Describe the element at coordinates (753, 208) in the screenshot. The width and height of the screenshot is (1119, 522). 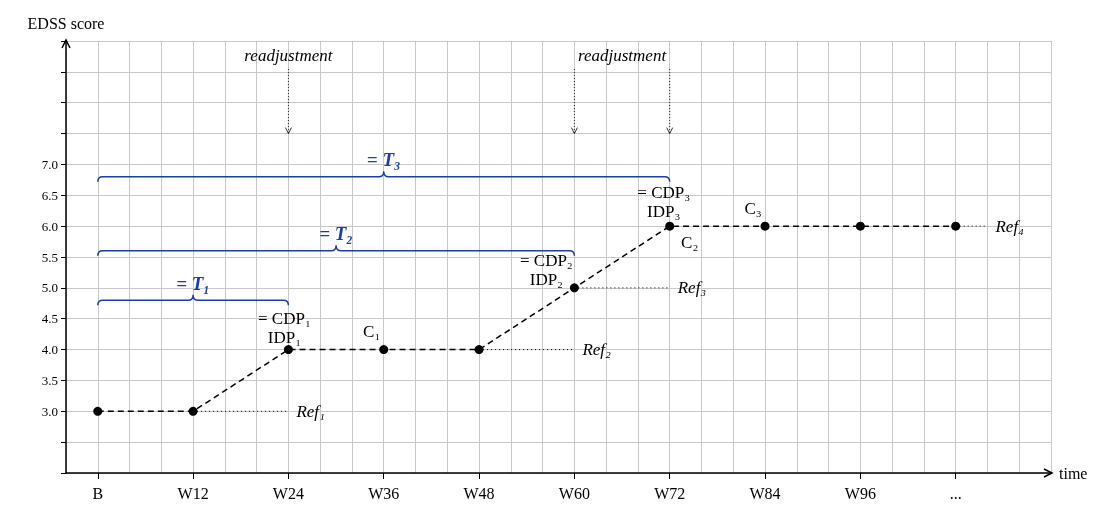
I see `annotation: C₃` at that location.